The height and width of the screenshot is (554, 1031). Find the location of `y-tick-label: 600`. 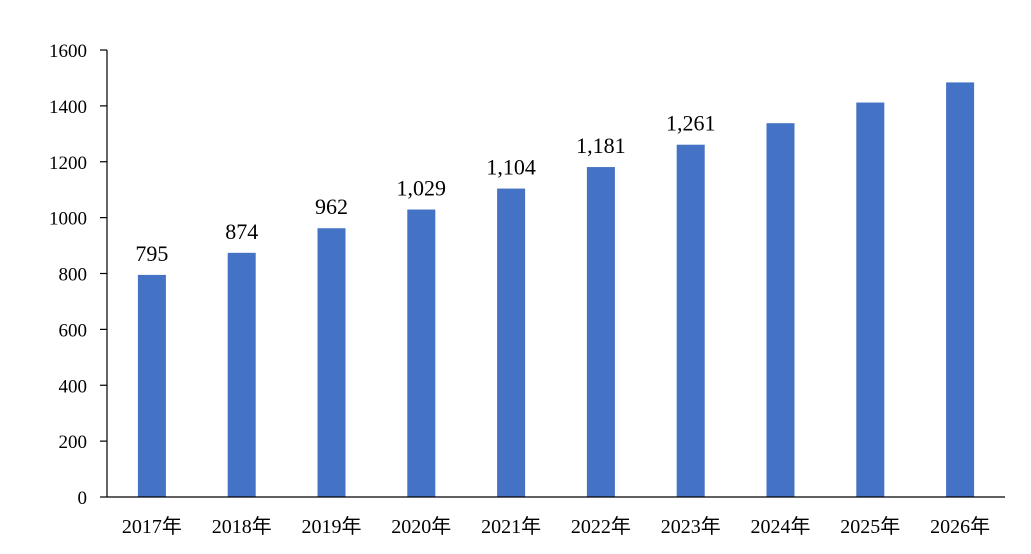

y-tick-label: 600 is located at coordinates (73, 330).